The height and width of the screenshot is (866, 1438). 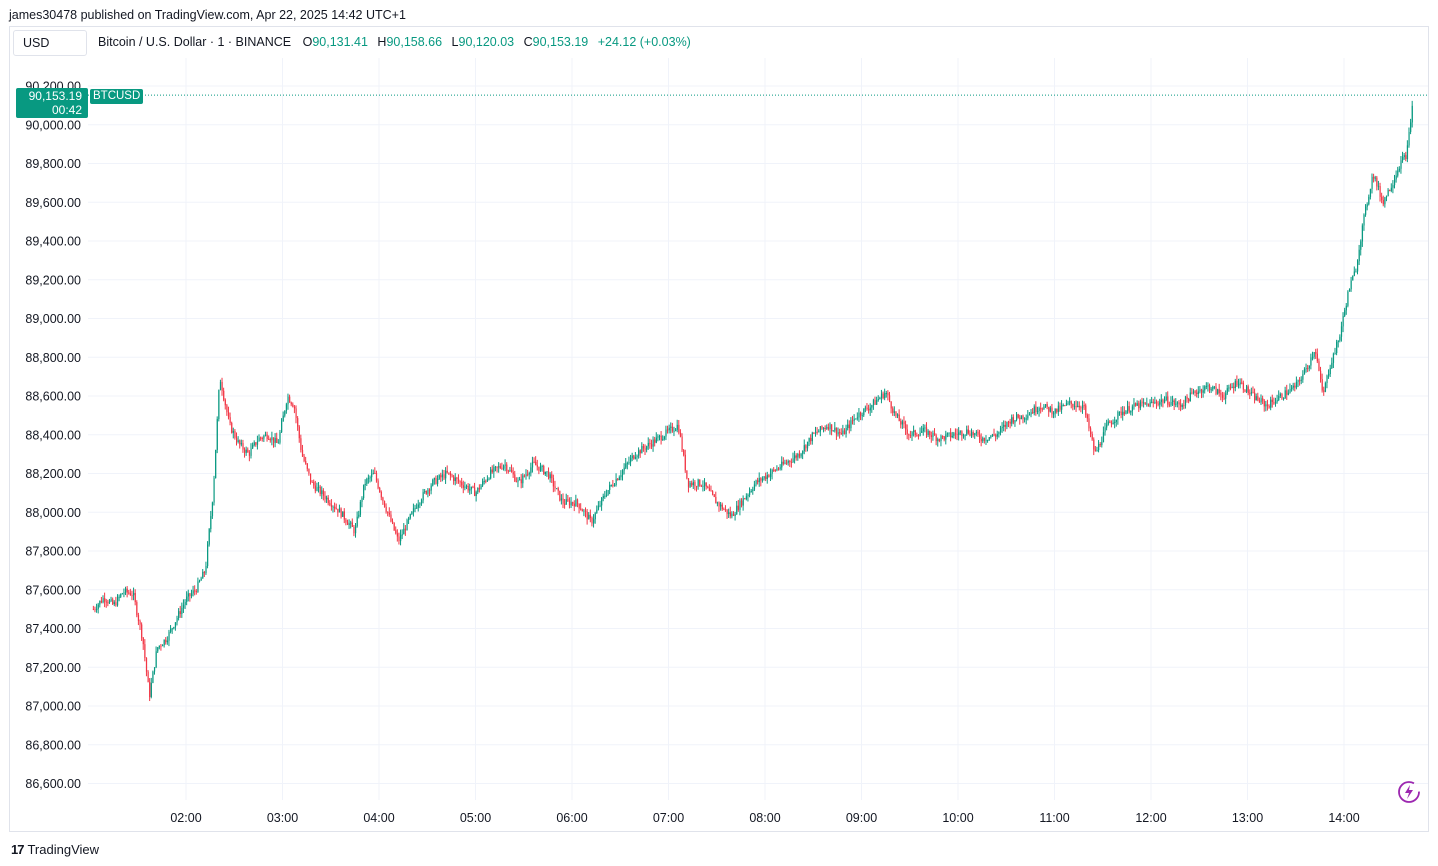 What do you see at coordinates (55, 849) in the screenshot?
I see `tradingview-logo: 17 TradingView` at bounding box center [55, 849].